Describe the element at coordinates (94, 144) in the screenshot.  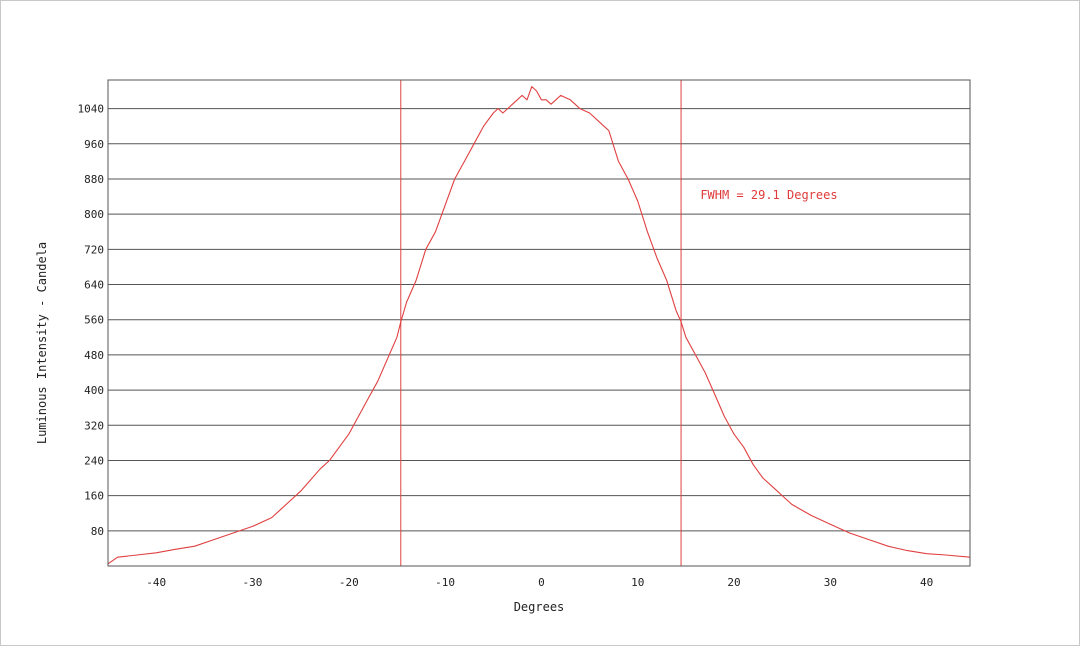
I see `y-tick-label: 960` at that location.